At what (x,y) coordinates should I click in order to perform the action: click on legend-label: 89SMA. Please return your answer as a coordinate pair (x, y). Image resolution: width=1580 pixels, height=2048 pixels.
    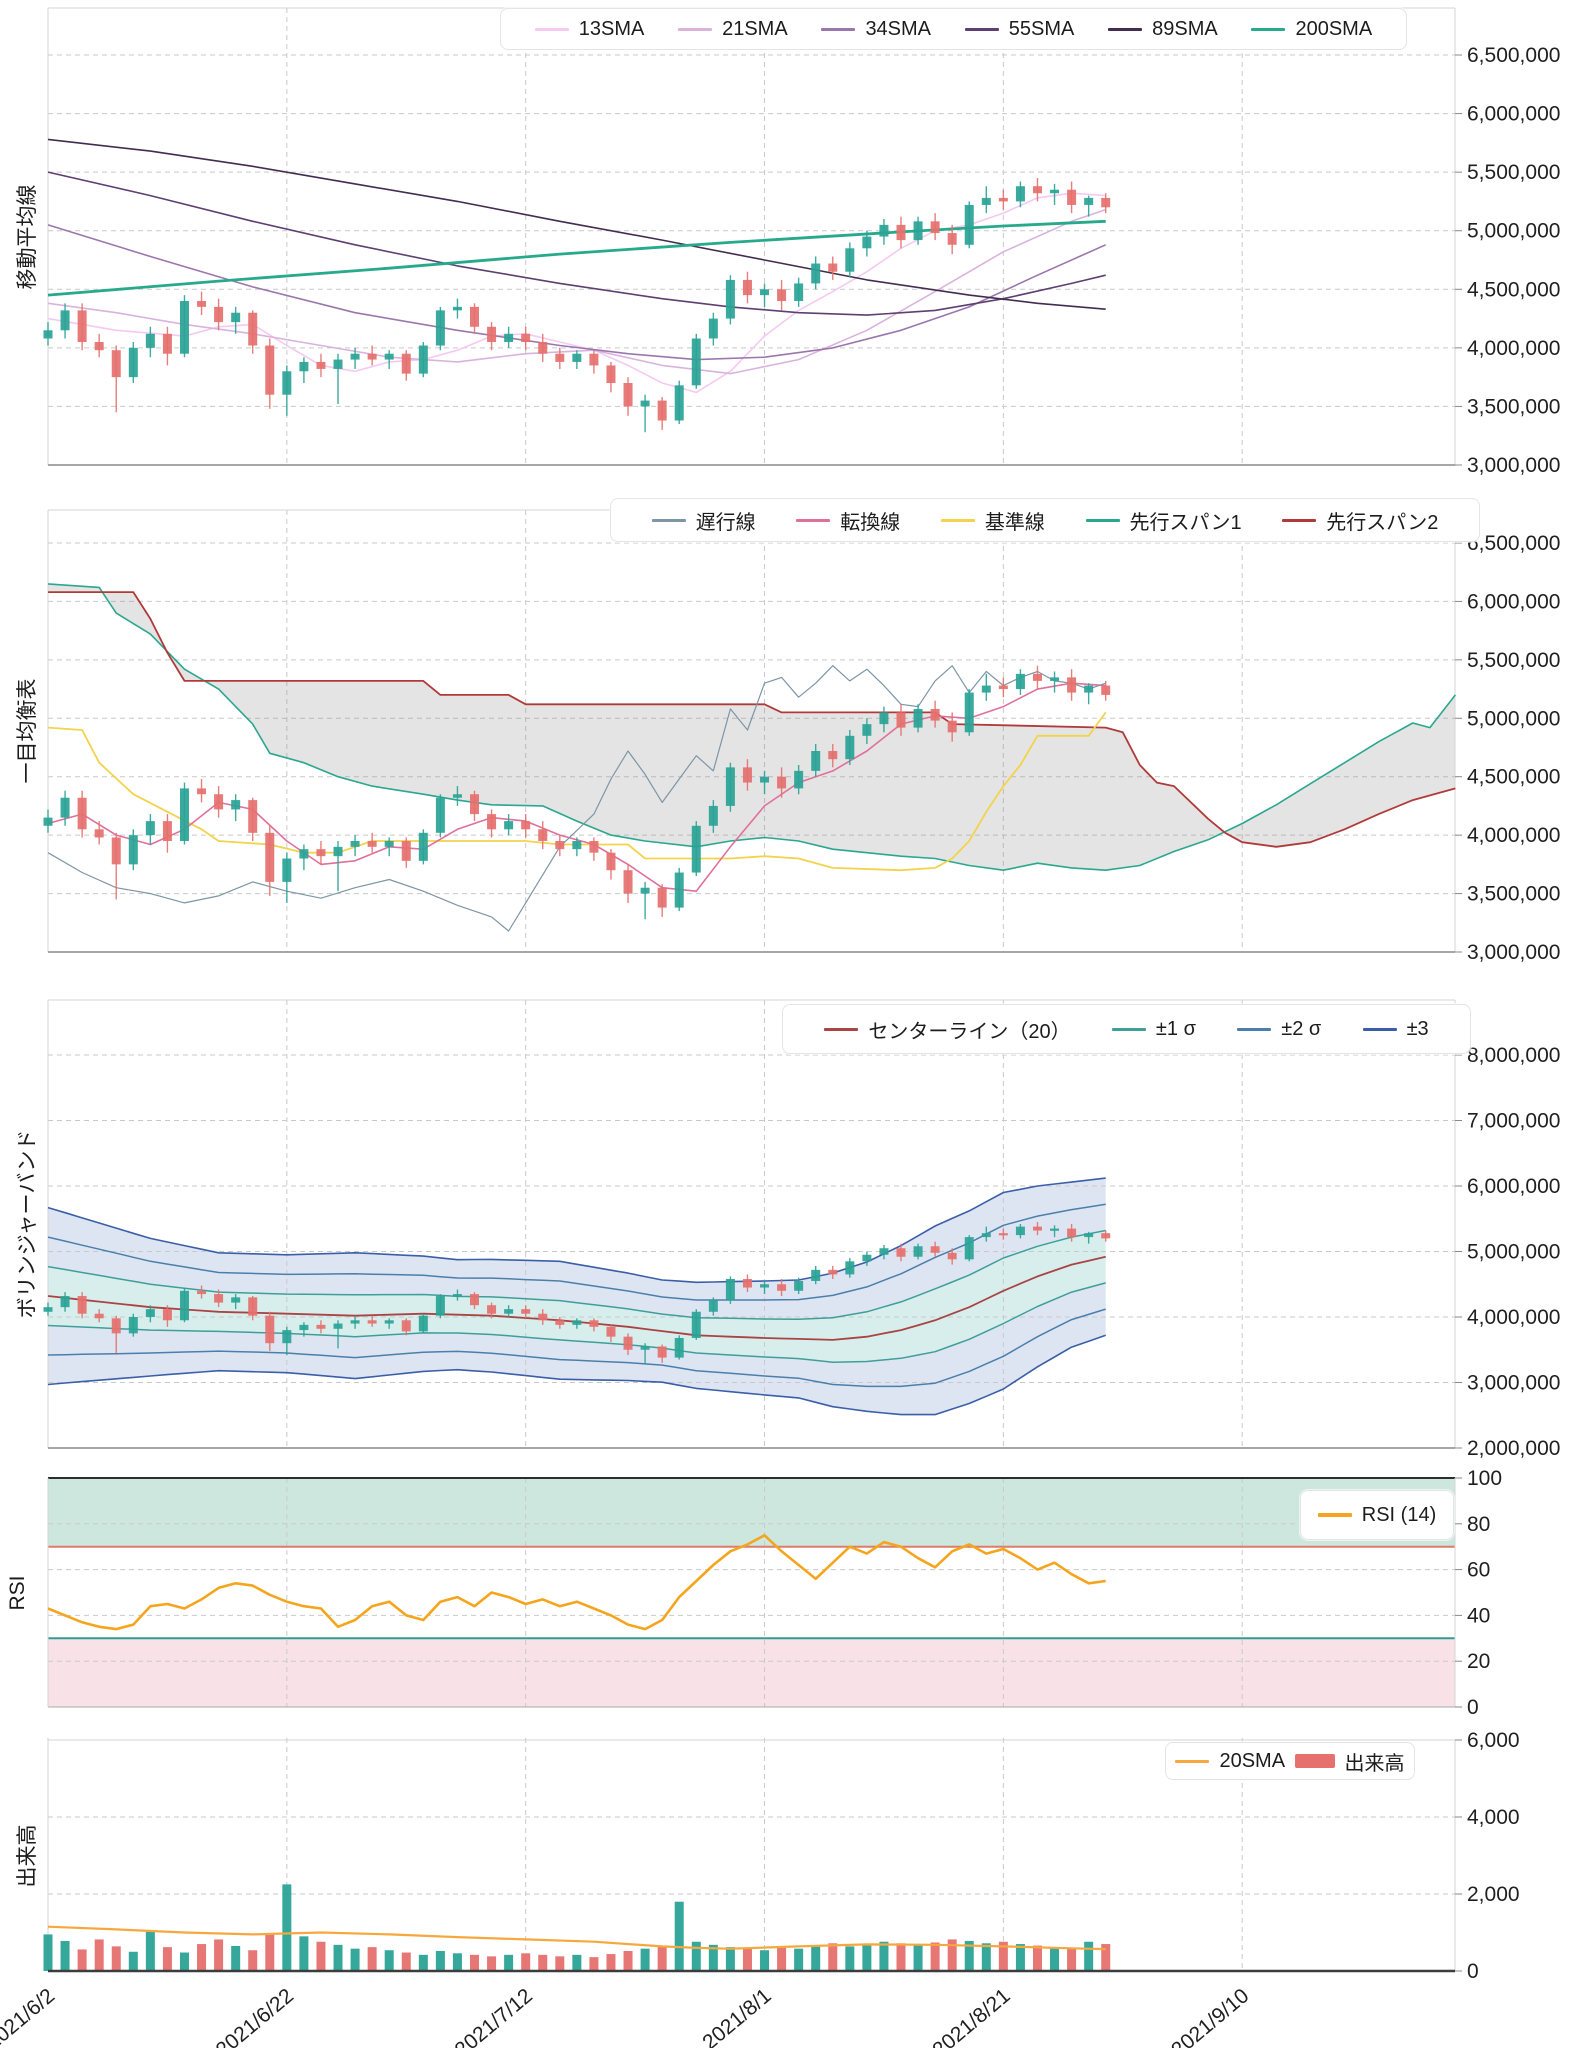
    Looking at the image, I should click on (1185, 28).